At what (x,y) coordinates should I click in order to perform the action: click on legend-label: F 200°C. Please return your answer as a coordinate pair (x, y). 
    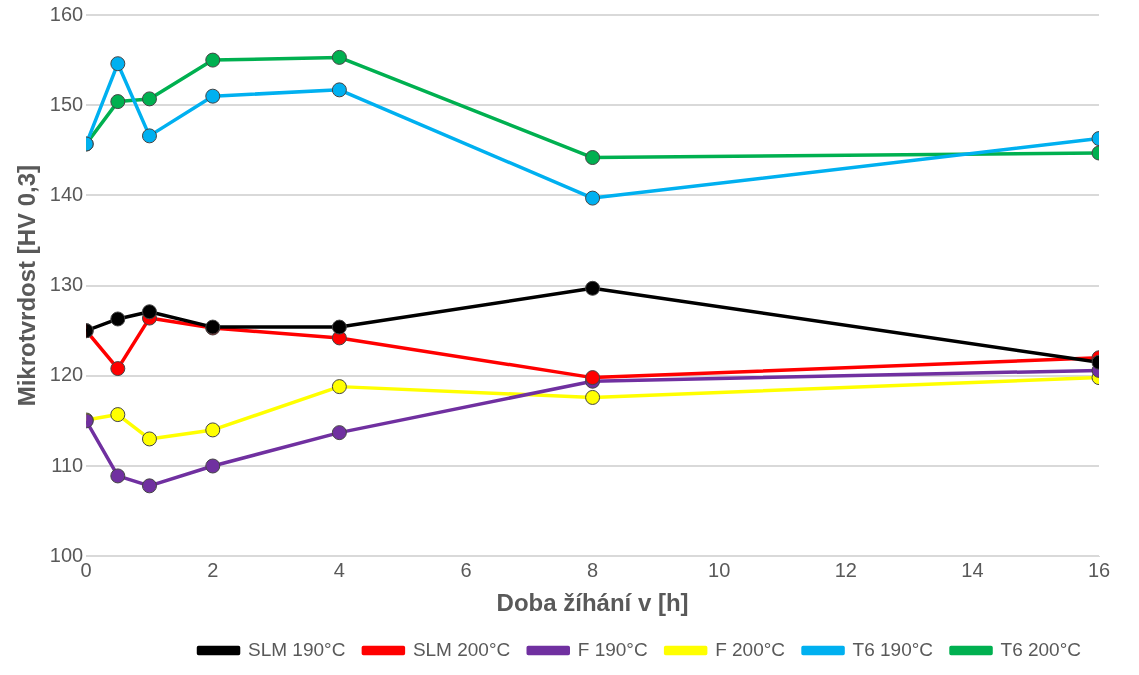
    Looking at the image, I should click on (750, 649).